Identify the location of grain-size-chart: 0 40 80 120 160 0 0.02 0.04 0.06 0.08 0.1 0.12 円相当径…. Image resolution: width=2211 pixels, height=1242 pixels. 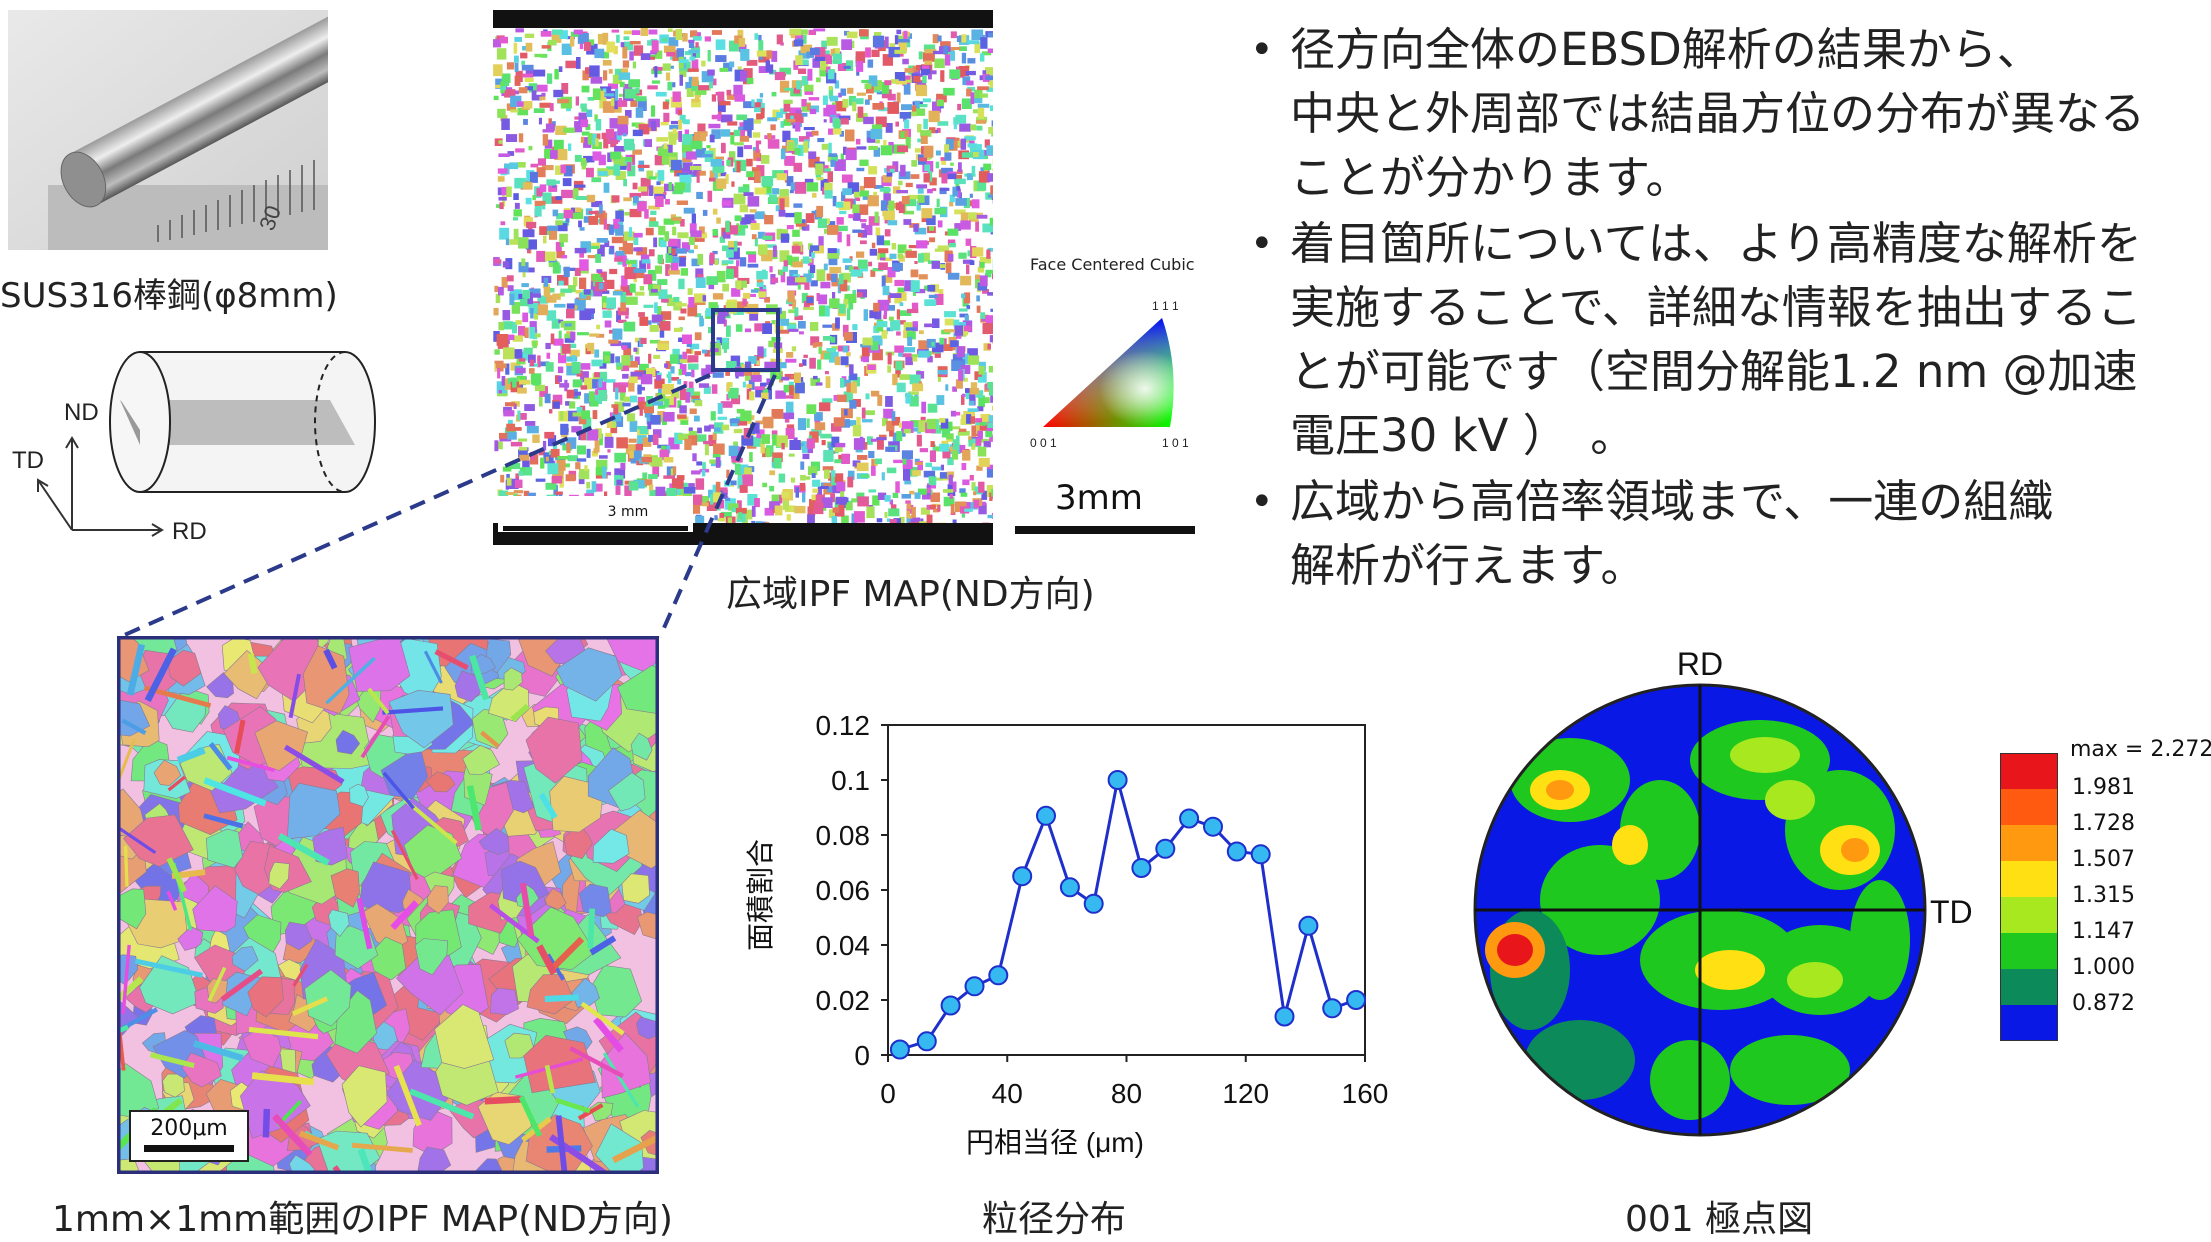
(1070, 940).